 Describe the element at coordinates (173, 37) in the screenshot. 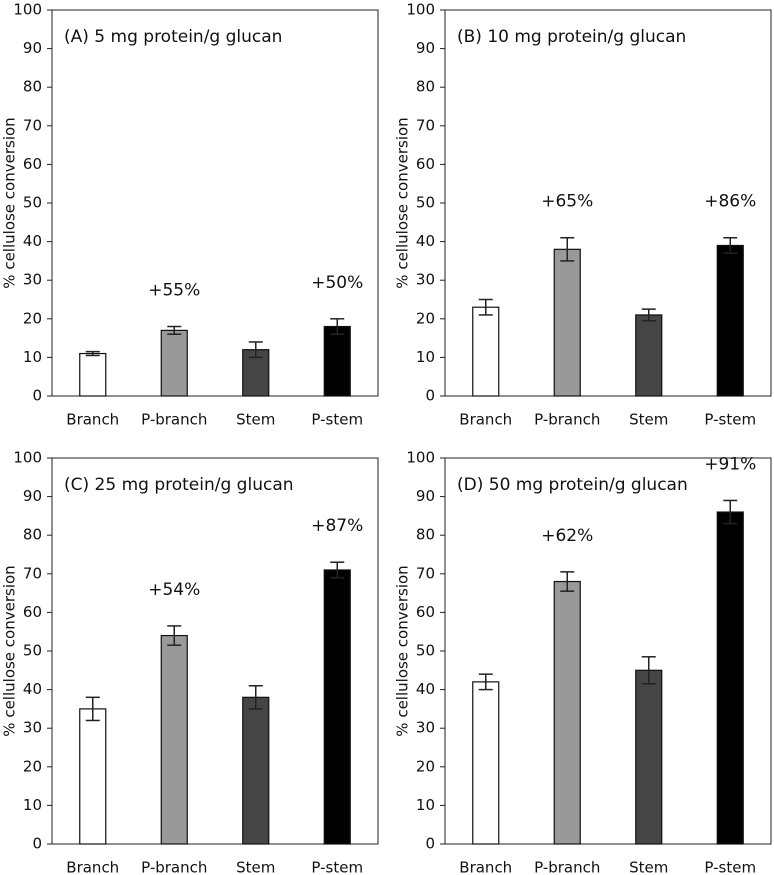

I see `chart-title: (A) 5 mg protein/g glucan` at that location.